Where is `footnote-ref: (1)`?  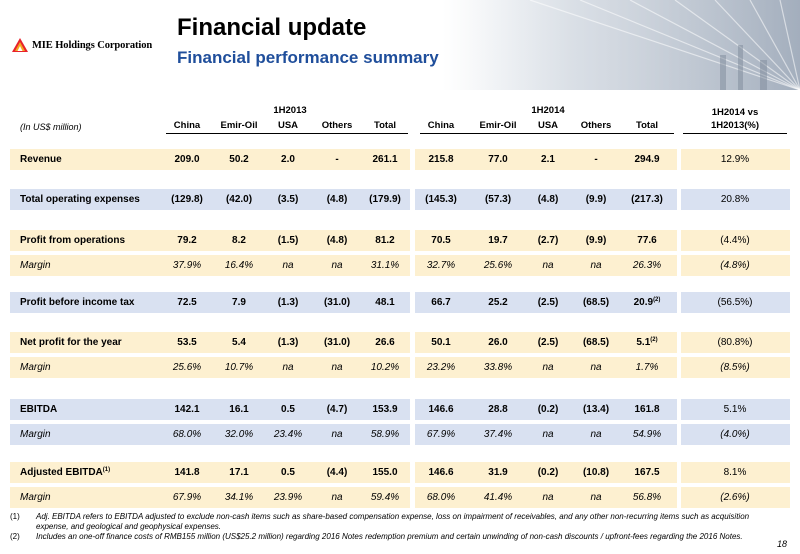
footnote-ref: (1) is located at coordinates (106, 470).